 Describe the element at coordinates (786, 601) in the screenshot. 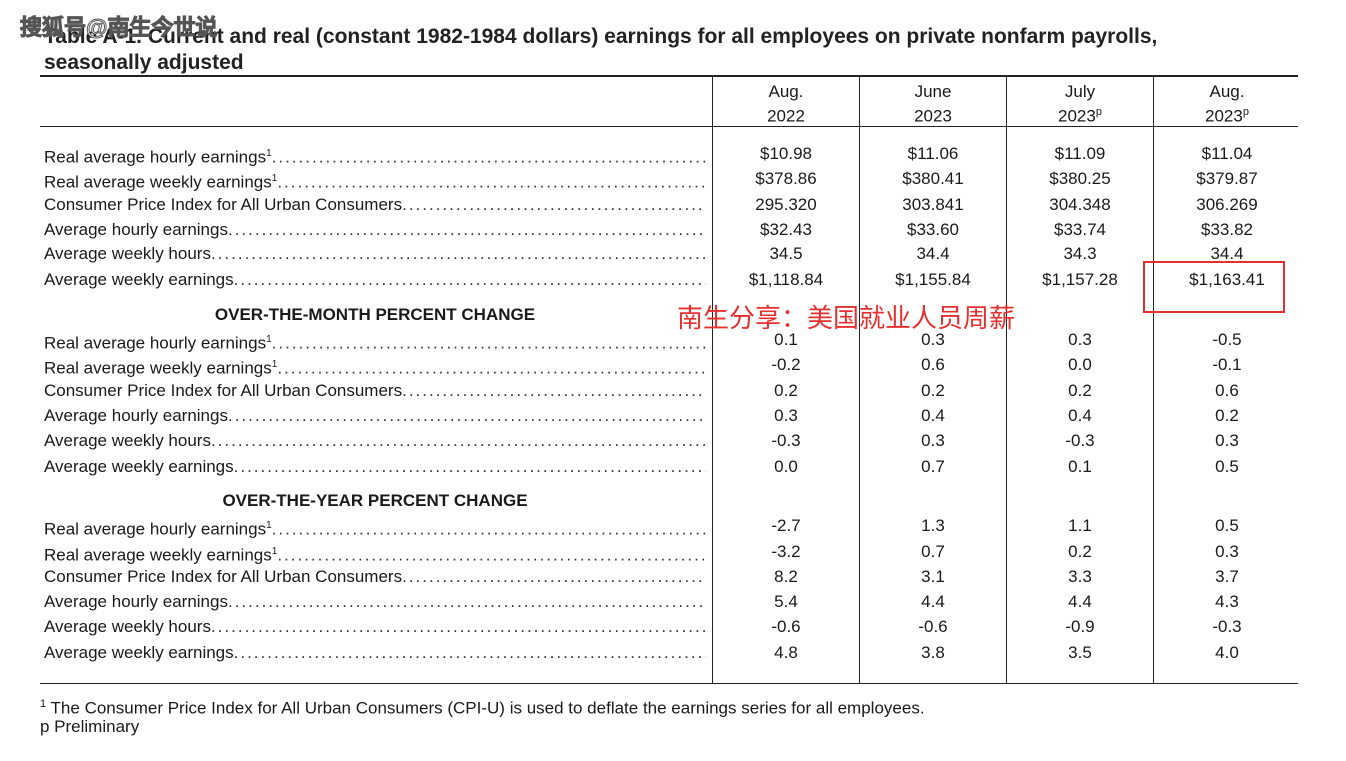

I see `table-cell: 5.4` at that location.